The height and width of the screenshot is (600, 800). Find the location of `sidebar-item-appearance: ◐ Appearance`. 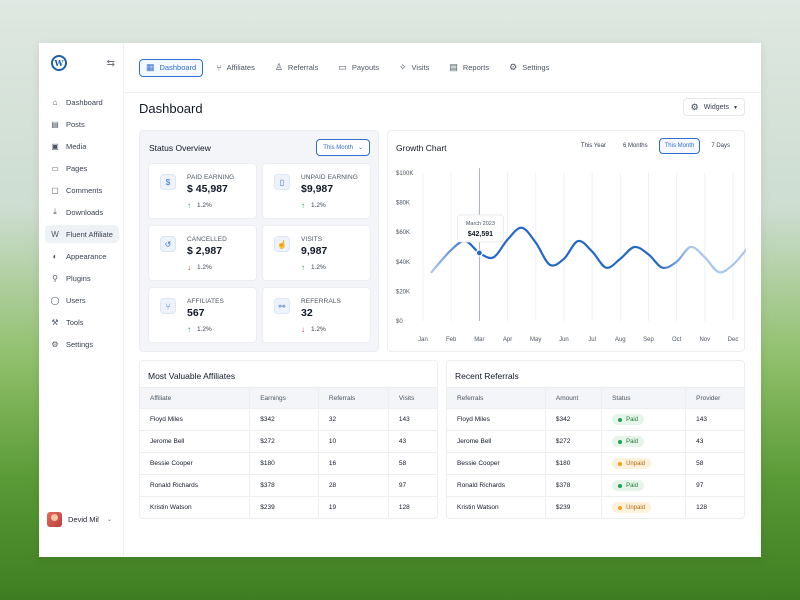

sidebar-item-appearance: ◐ Appearance is located at coordinates (82, 256).